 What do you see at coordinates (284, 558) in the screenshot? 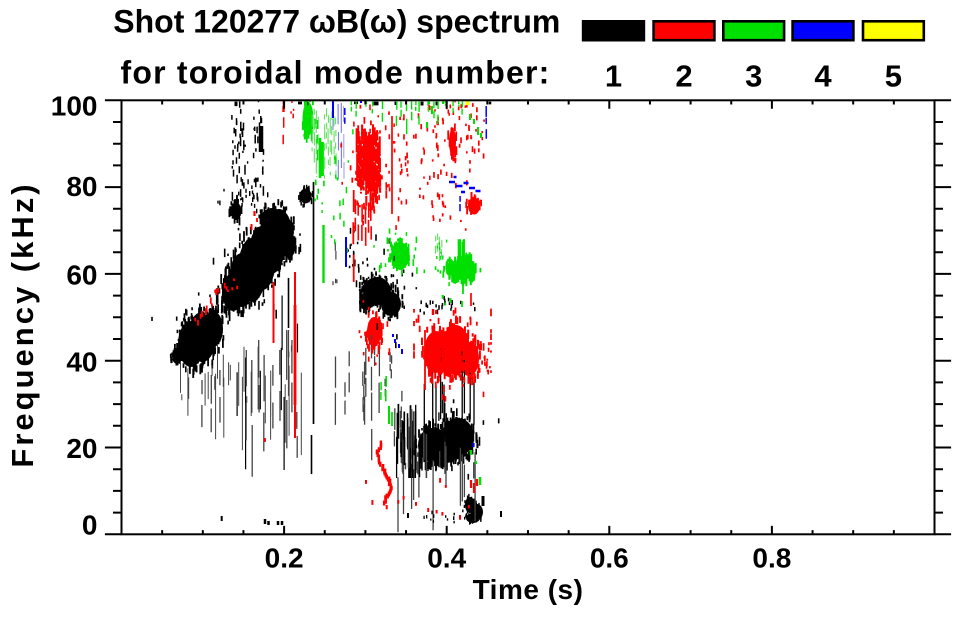
I see `svg-text: 0.2` at bounding box center [284, 558].